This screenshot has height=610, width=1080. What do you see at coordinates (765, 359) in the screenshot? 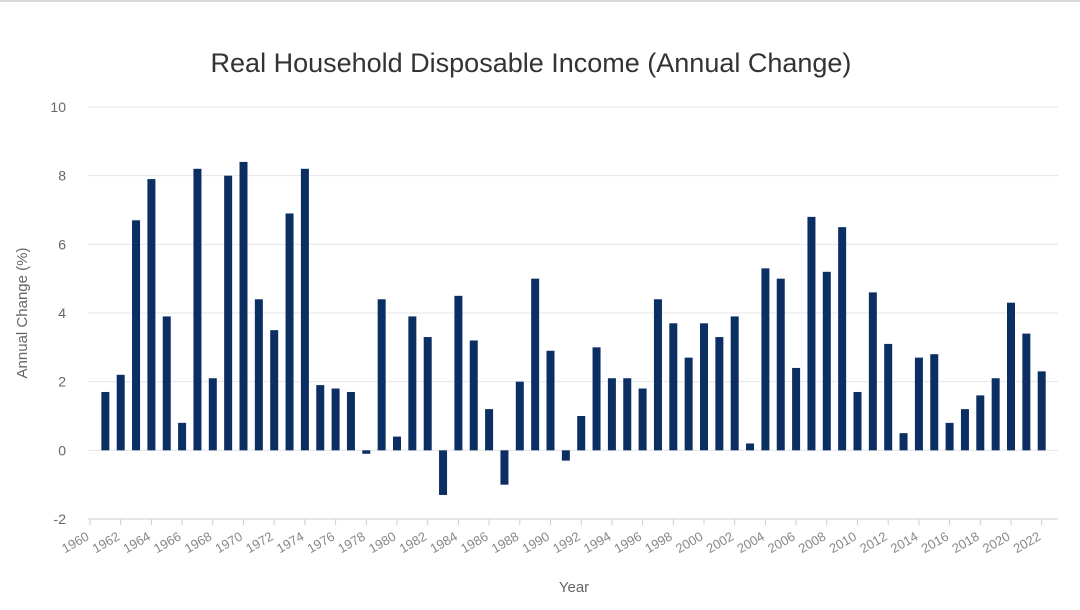
I see `bar-2004` at bounding box center [765, 359].